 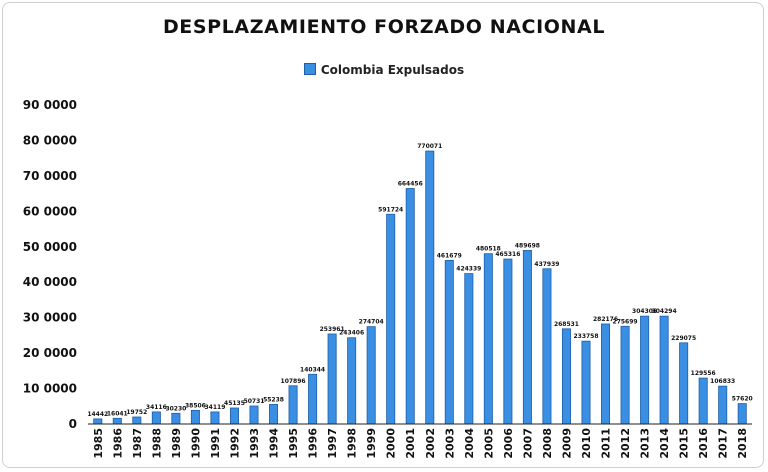 What do you see at coordinates (527, 245) in the screenshot?
I see `data-label: 489698` at bounding box center [527, 245].